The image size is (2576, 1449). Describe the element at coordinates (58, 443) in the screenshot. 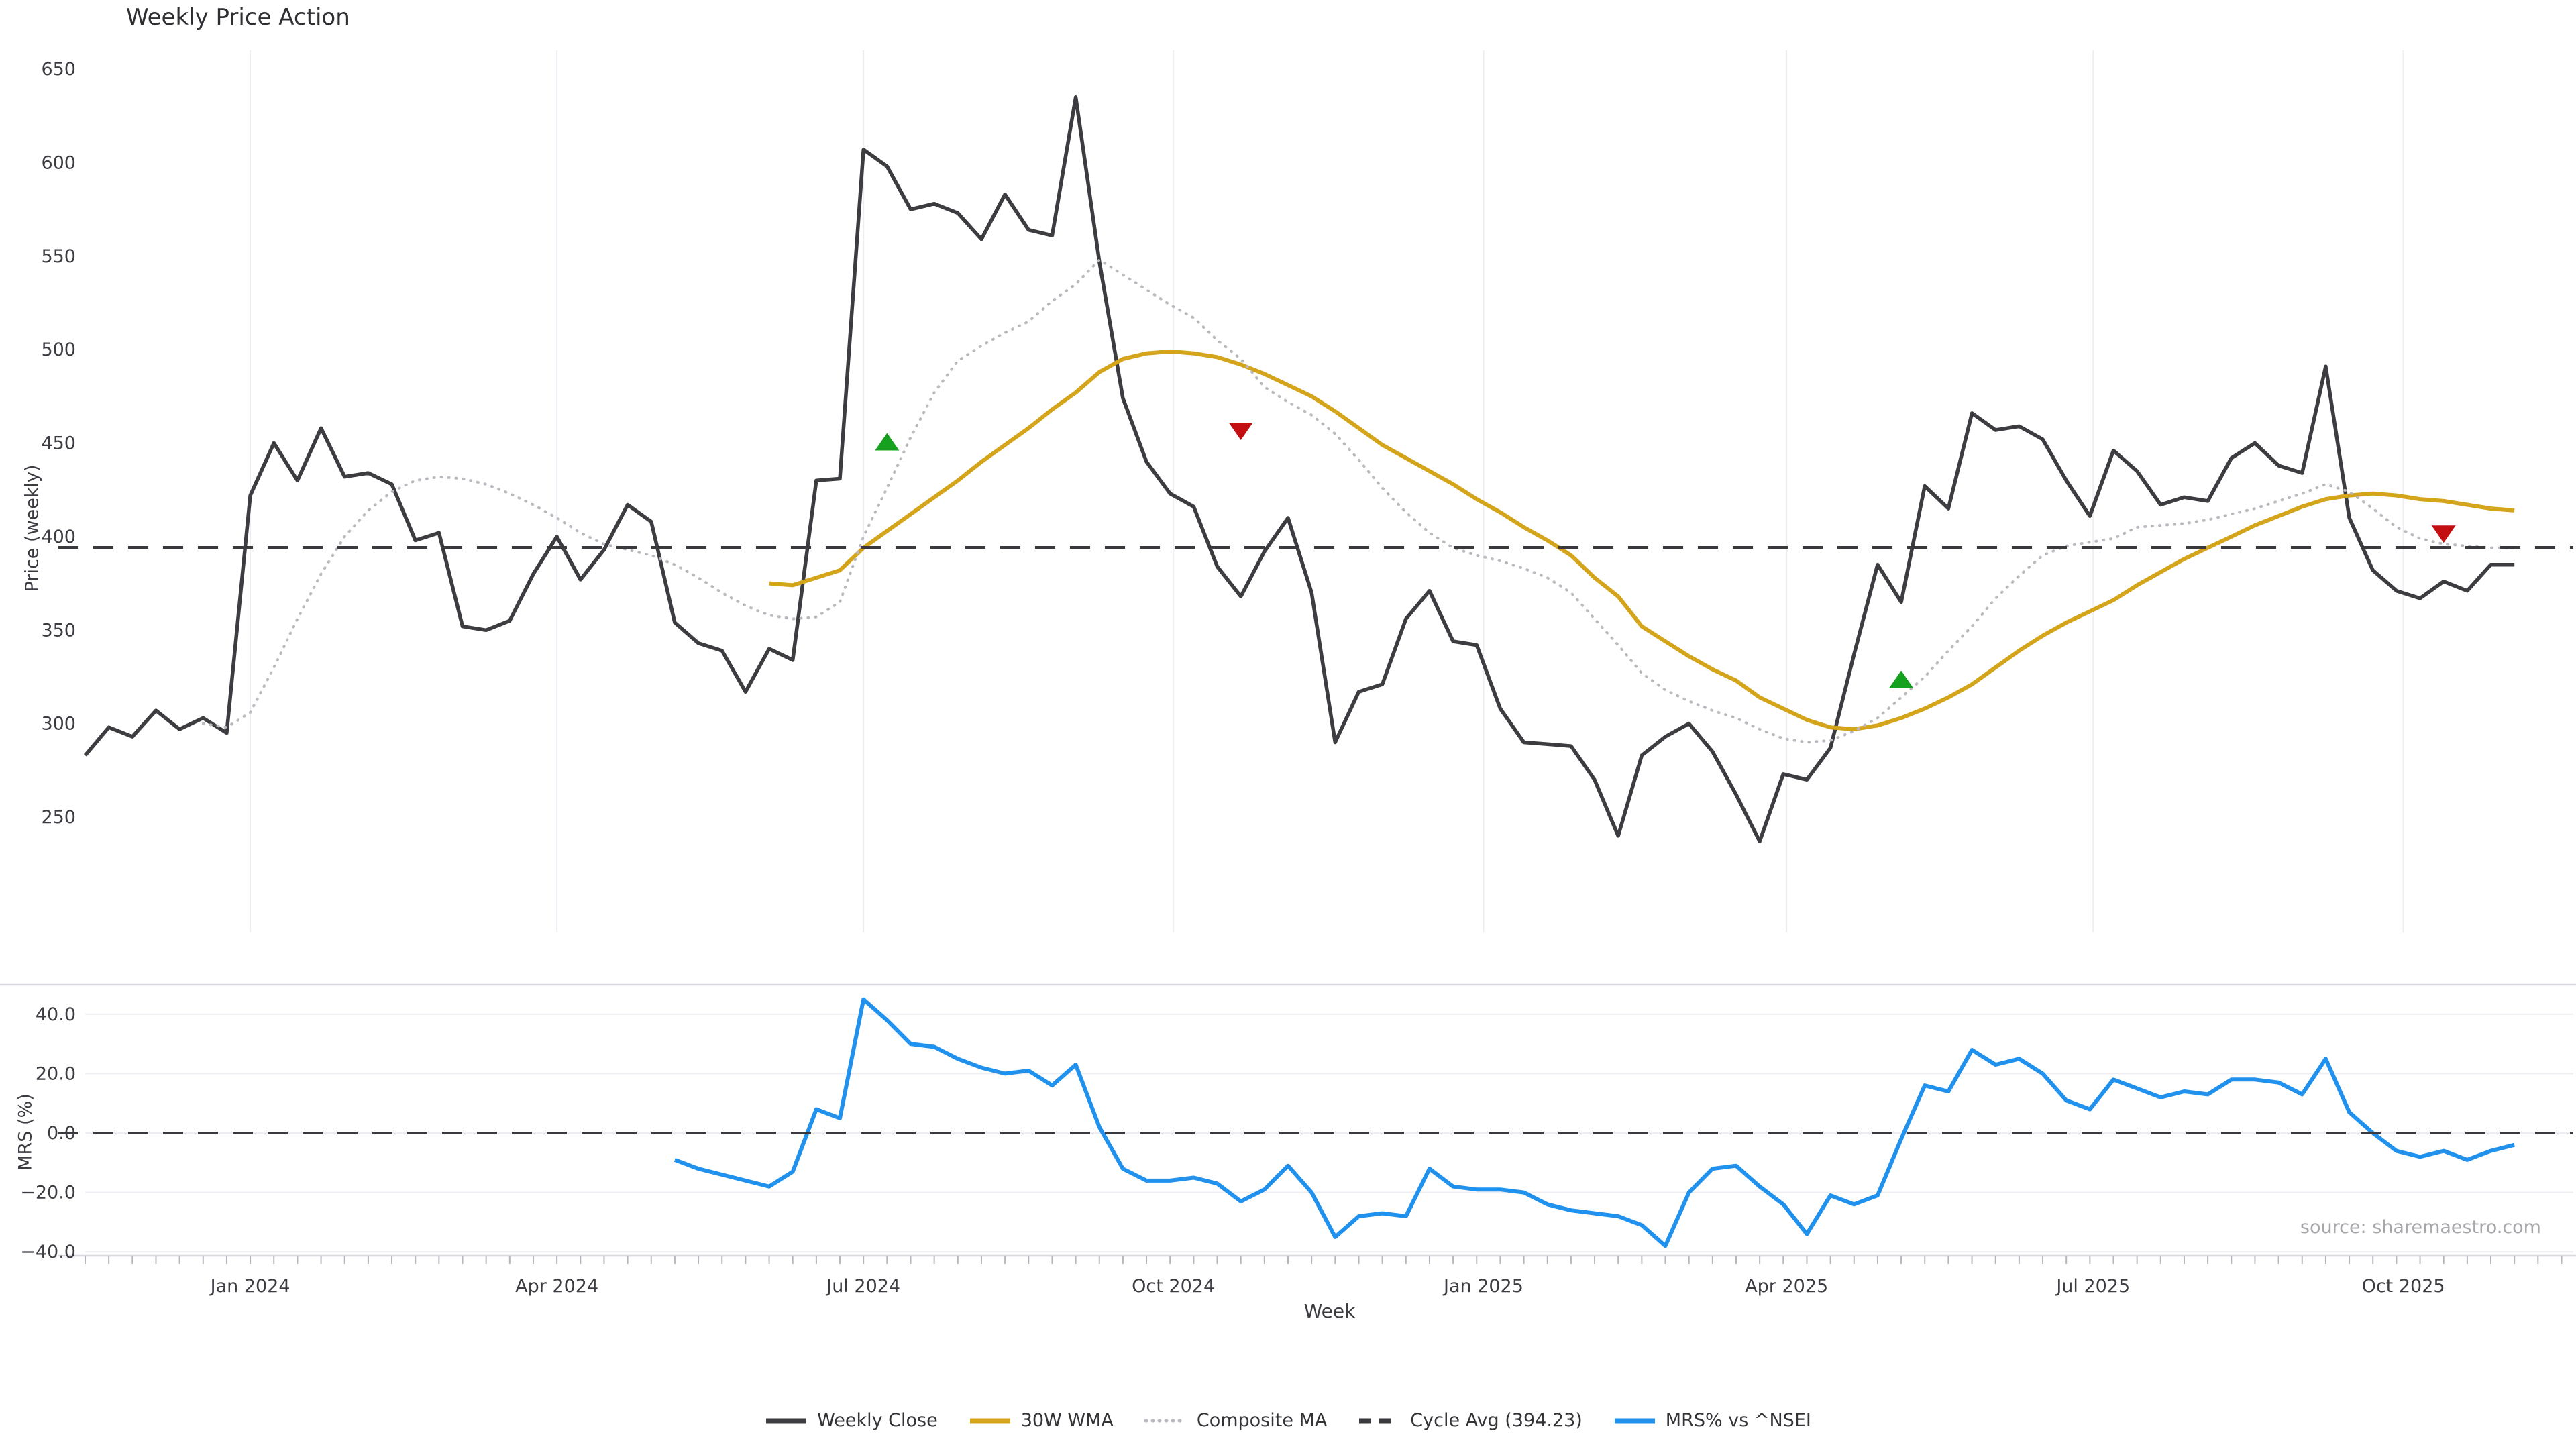

I see `price-tick-label: 450` at that location.